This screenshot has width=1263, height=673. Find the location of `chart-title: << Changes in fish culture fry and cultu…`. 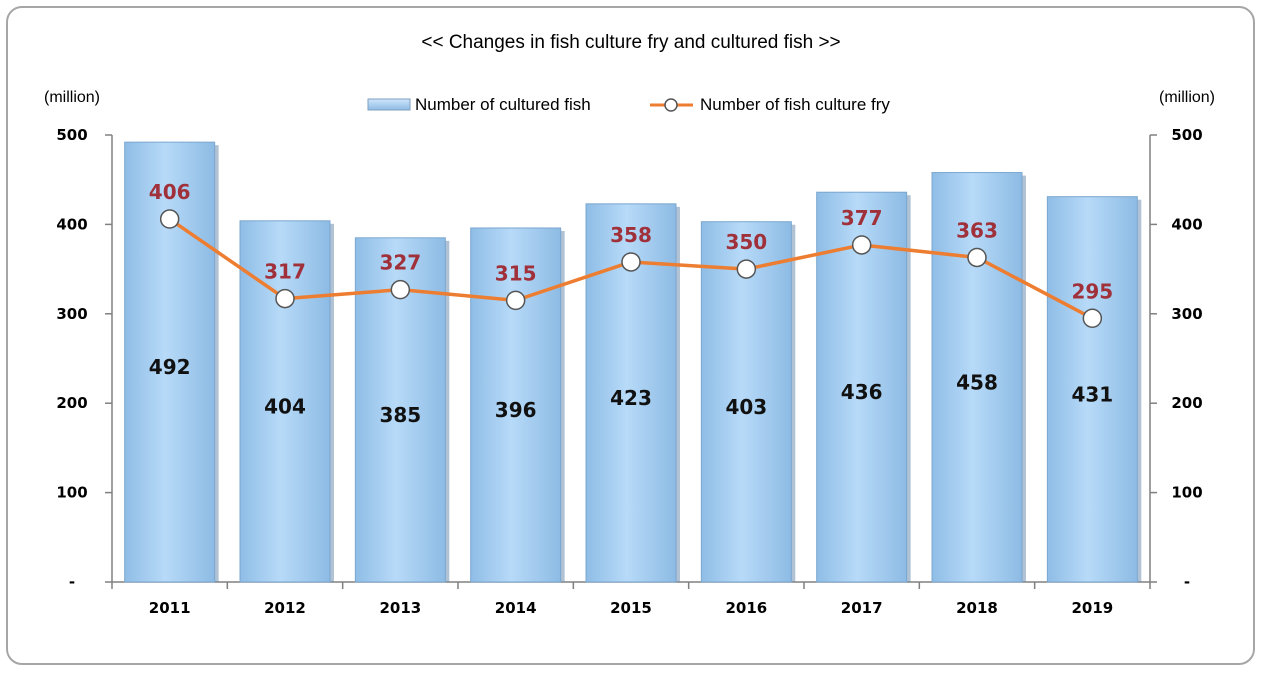

chart-title: << Changes in fish culture fry and cultu… is located at coordinates (630, 42).